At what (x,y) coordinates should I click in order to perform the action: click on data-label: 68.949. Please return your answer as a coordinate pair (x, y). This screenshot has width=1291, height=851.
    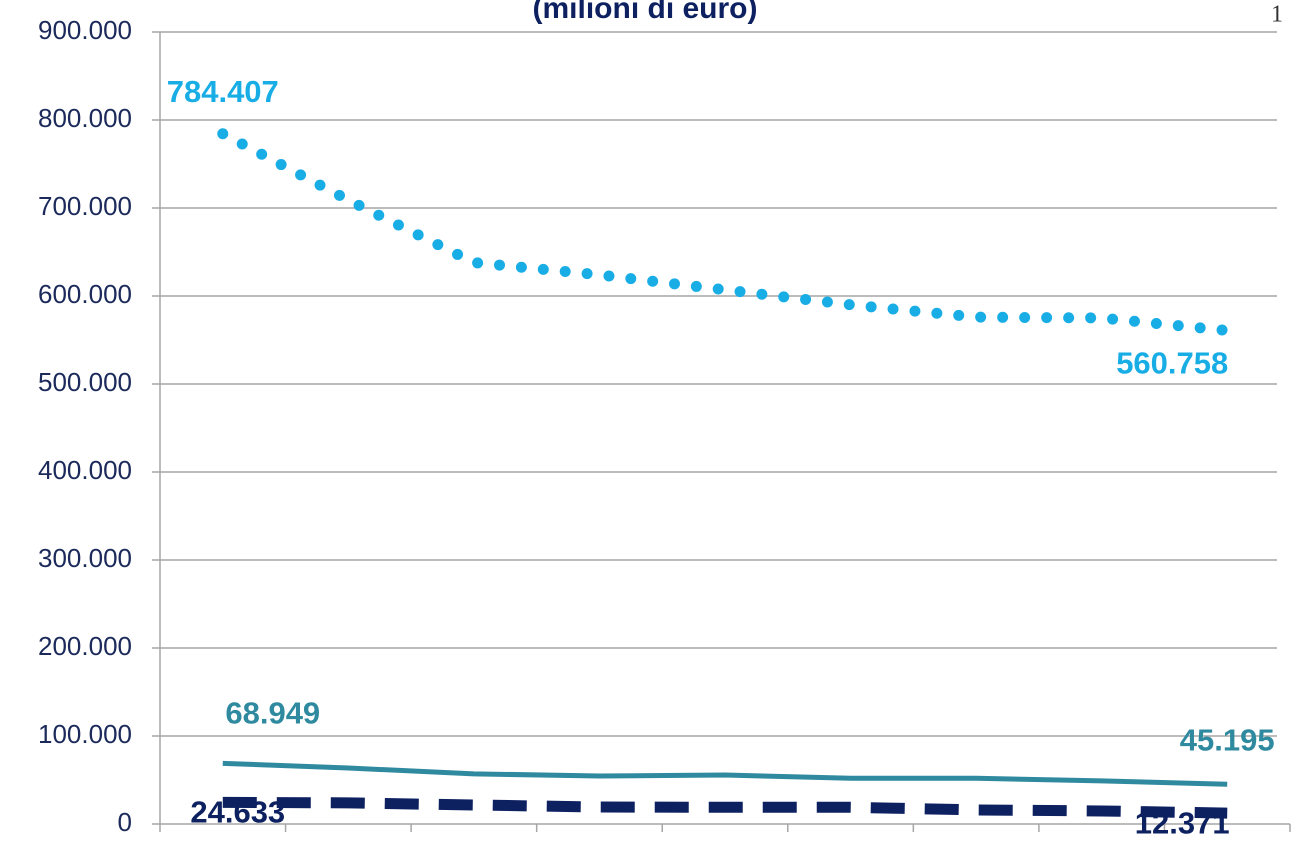
    Looking at the image, I should click on (272, 713).